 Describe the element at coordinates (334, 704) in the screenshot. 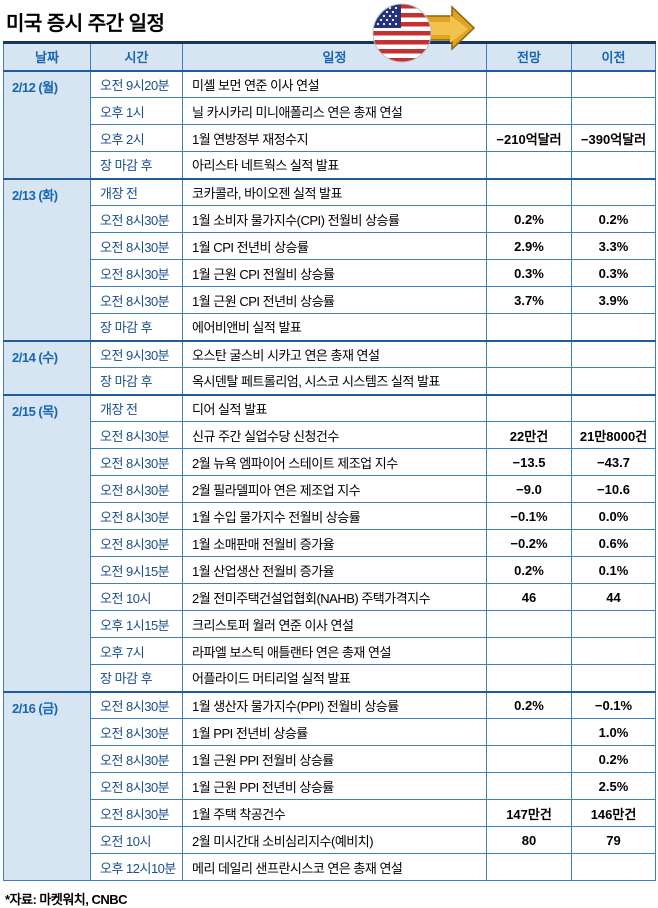

I see `event-cell: 1월 생산자 물가지수(PPI) 전월비 상승률` at that location.